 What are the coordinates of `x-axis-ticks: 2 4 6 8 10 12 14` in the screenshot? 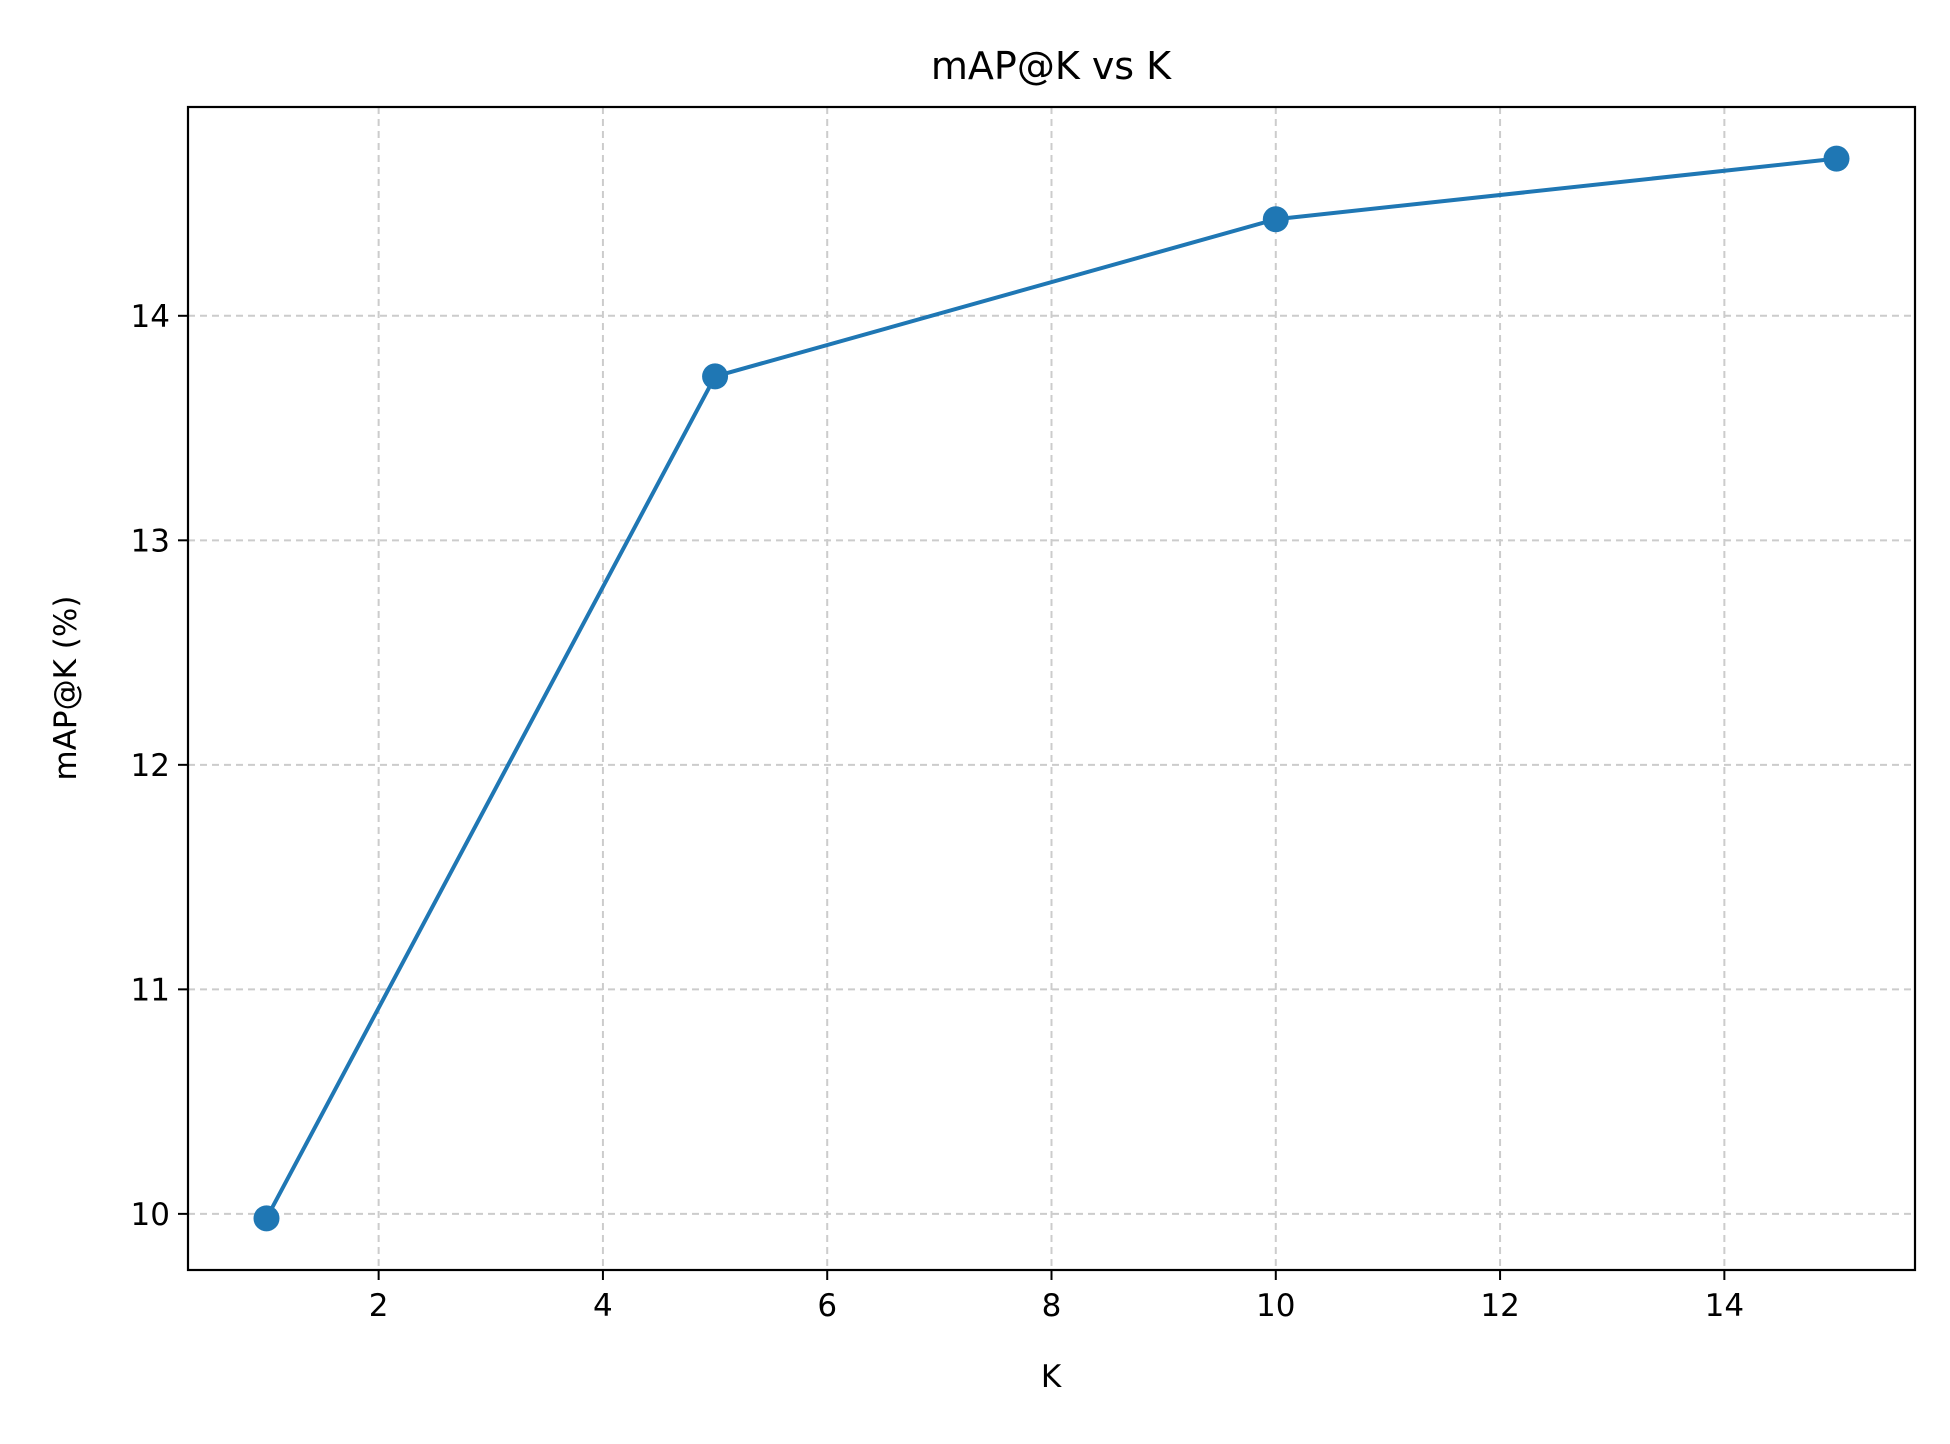 It's located at (1056, 1297).